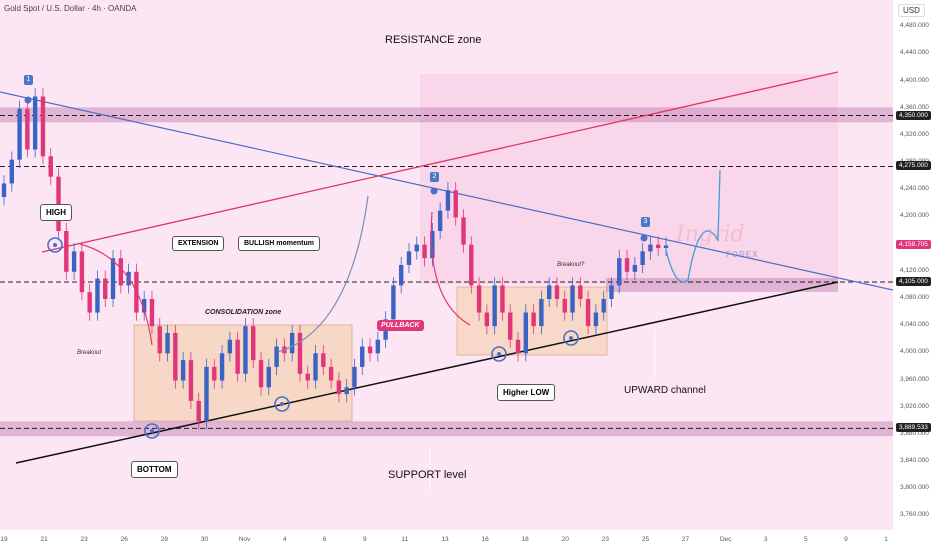  What do you see at coordinates (446, 115) in the screenshot?
I see `resistance-band` at bounding box center [446, 115].